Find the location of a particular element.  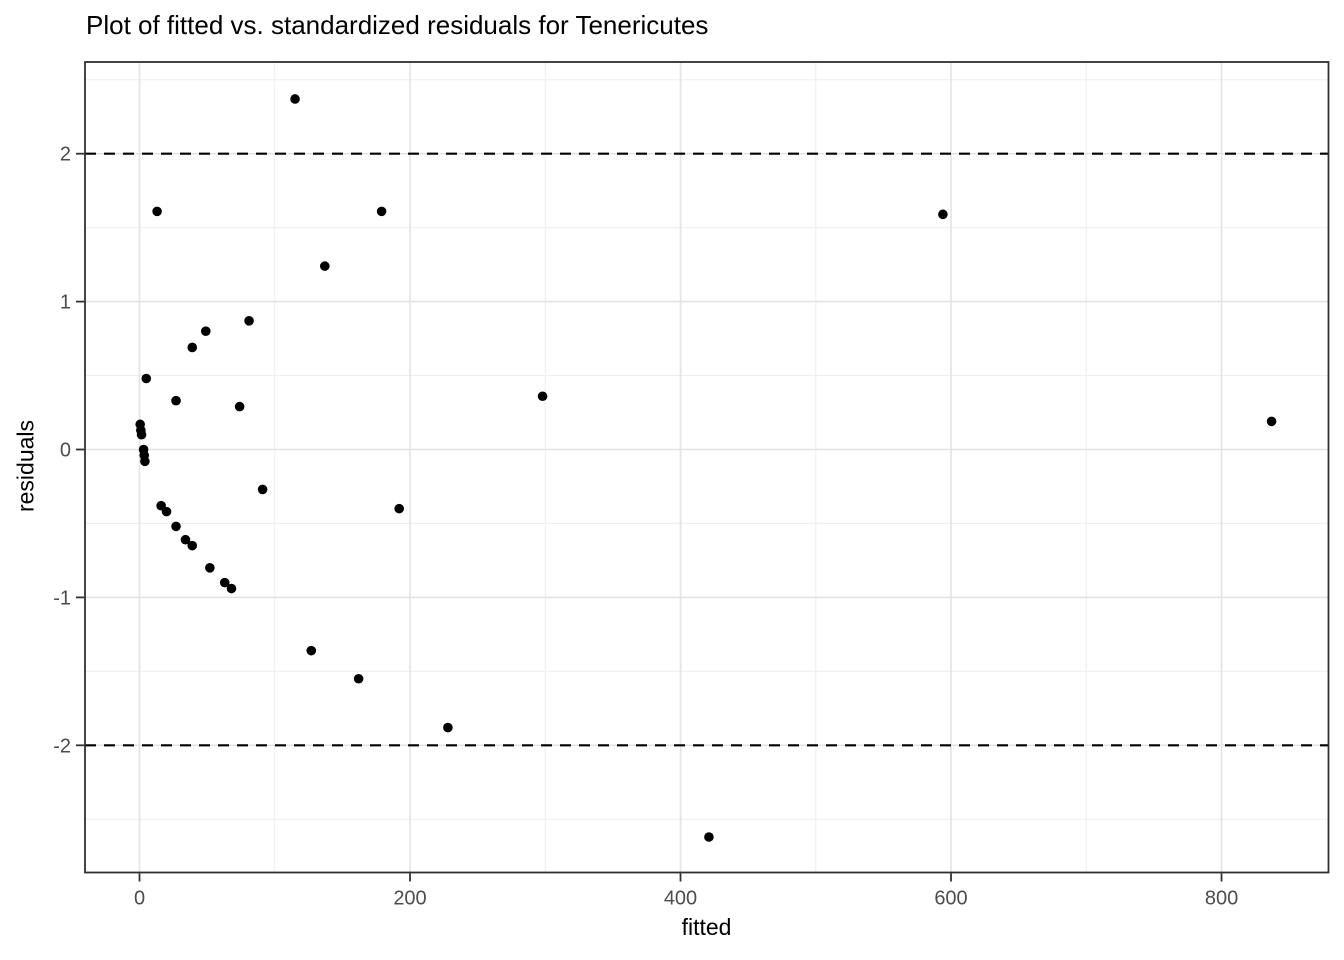

x-tick-label: 800 is located at coordinates (1221, 899).